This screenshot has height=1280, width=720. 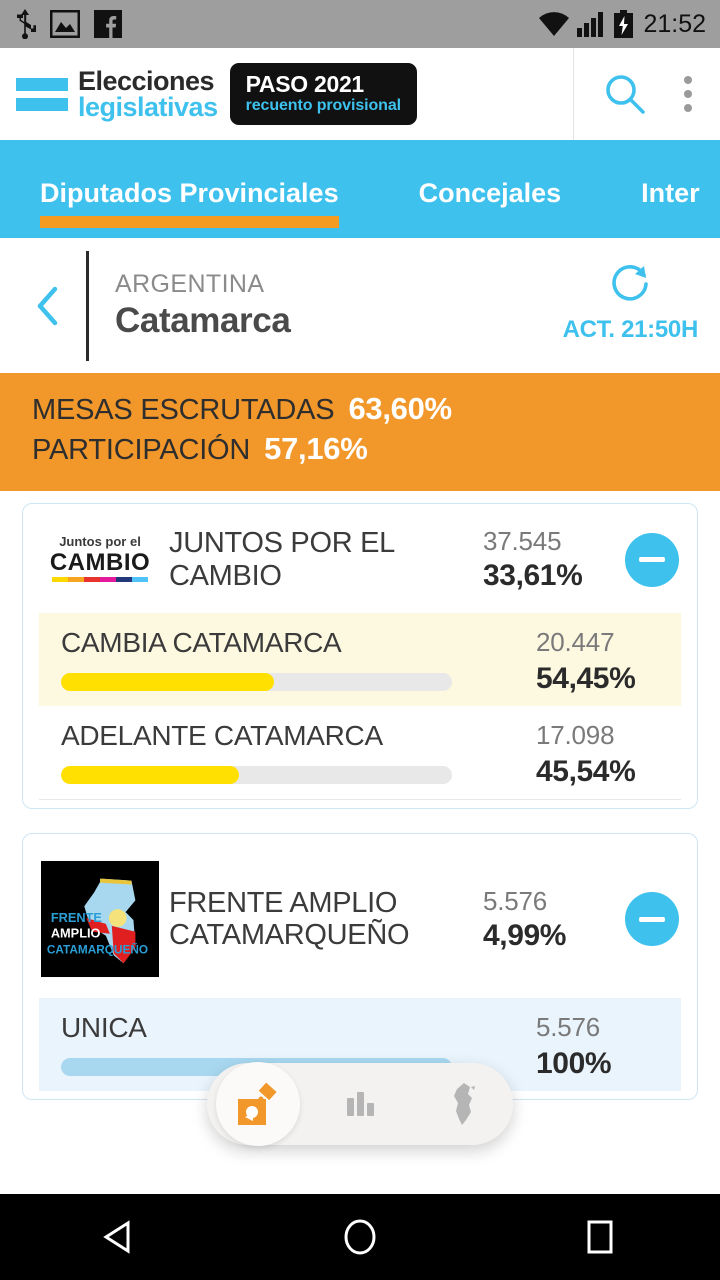 I want to click on bar-chart-icon, so click(x=360, y=1104).